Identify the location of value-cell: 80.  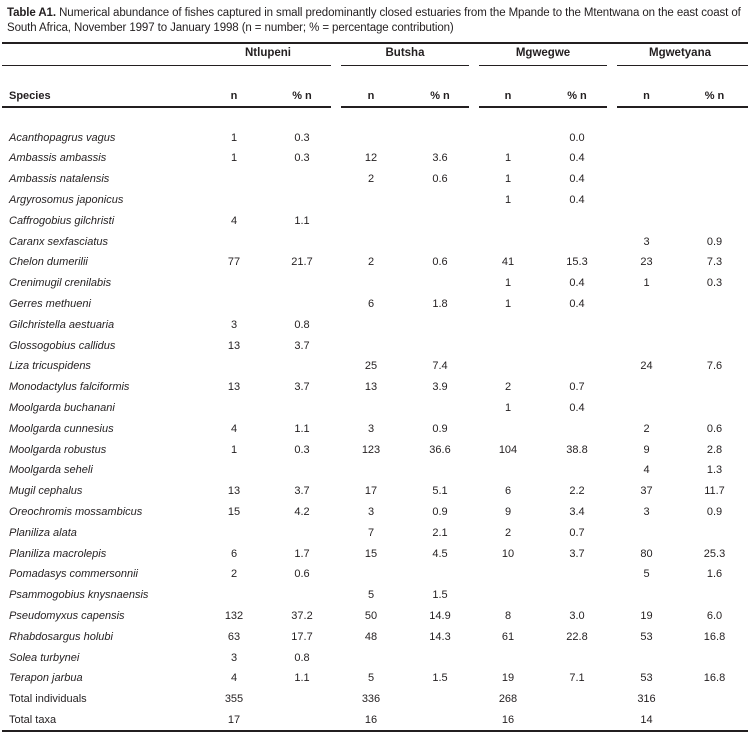
(646, 553).